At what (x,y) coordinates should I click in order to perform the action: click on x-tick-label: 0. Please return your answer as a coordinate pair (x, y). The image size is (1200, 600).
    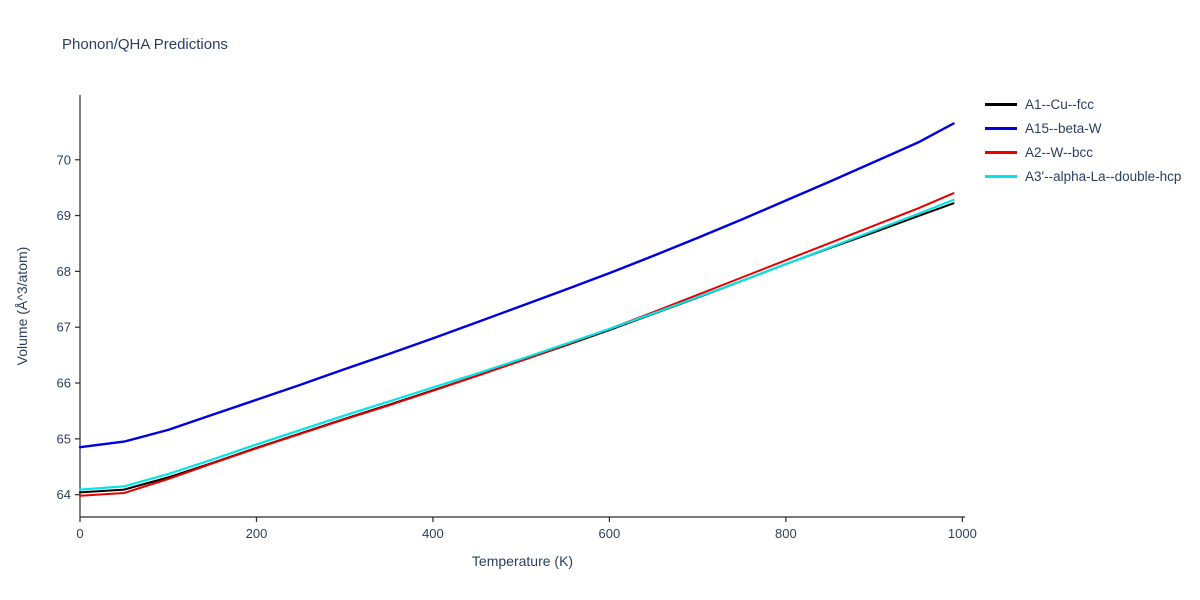
    Looking at the image, I should click on (79, 533).